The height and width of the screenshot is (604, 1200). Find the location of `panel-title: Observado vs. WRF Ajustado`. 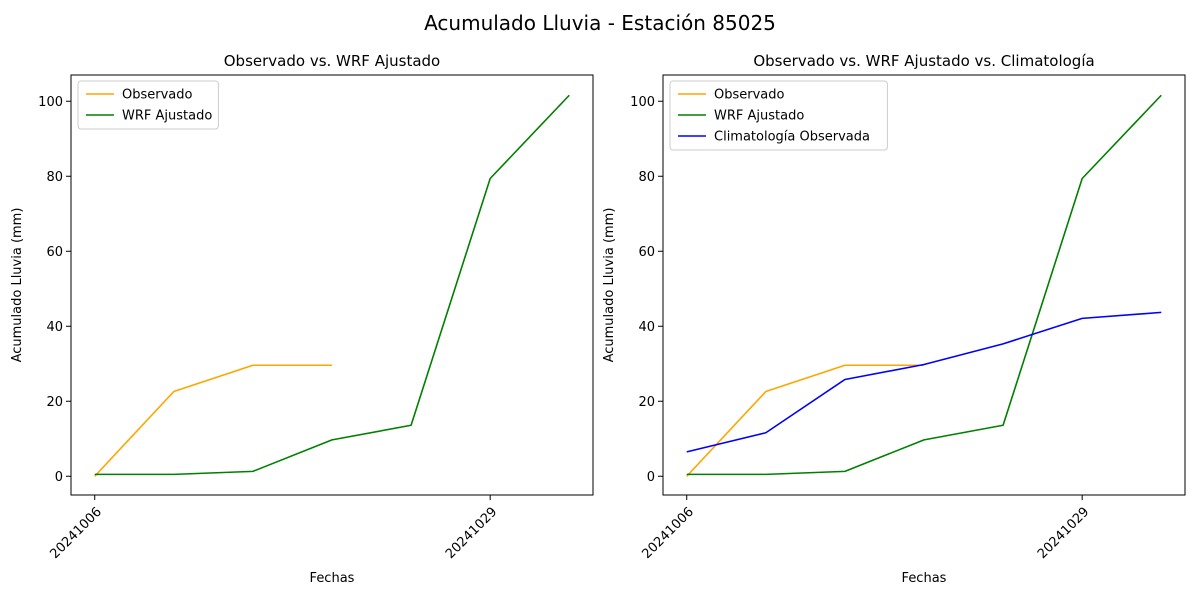

panel-title: Observado vs. WRF Ajustado is located at coordinates (332, 61).